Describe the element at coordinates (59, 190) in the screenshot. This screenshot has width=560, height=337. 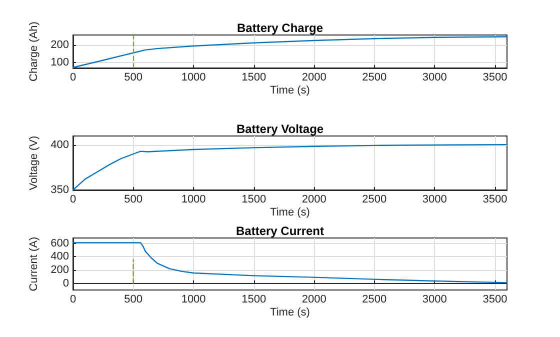
I see `y-tick-label: 350` at that location.